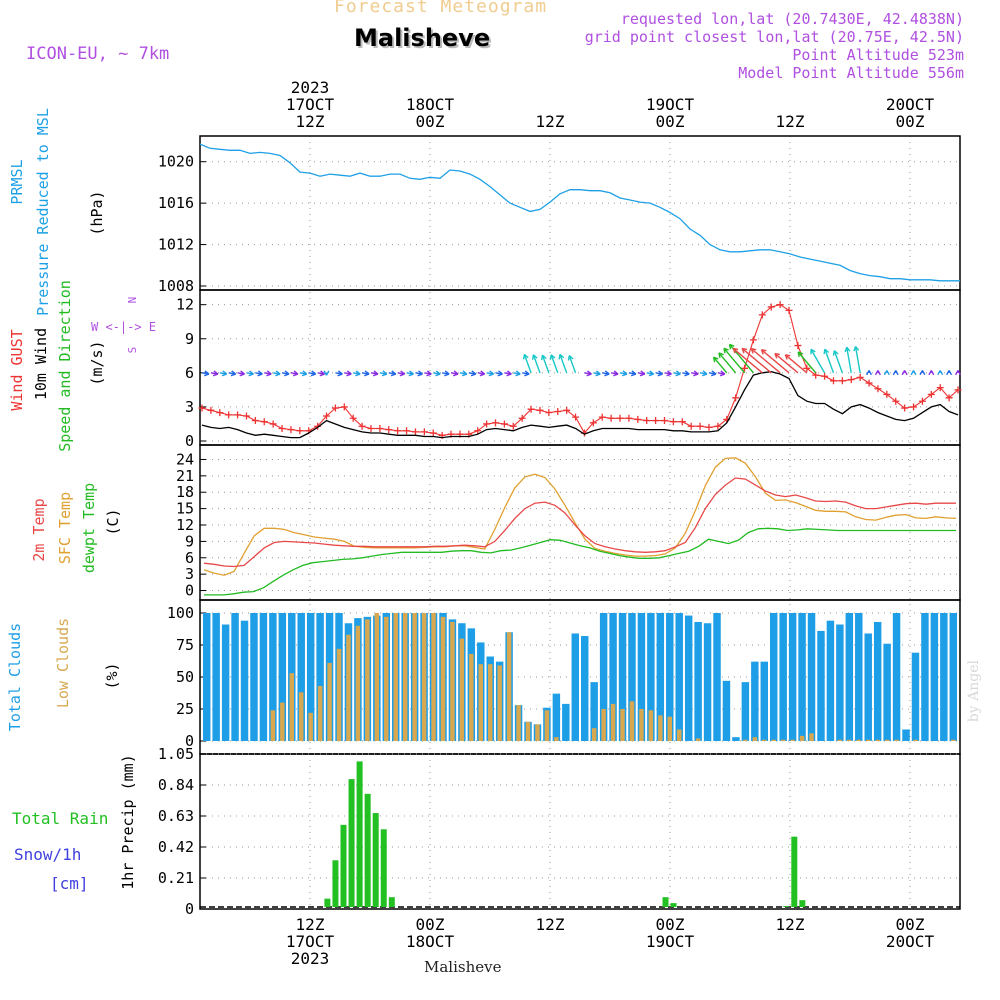  I want to click on bottom-time-label: 2023, so click(310, 958).